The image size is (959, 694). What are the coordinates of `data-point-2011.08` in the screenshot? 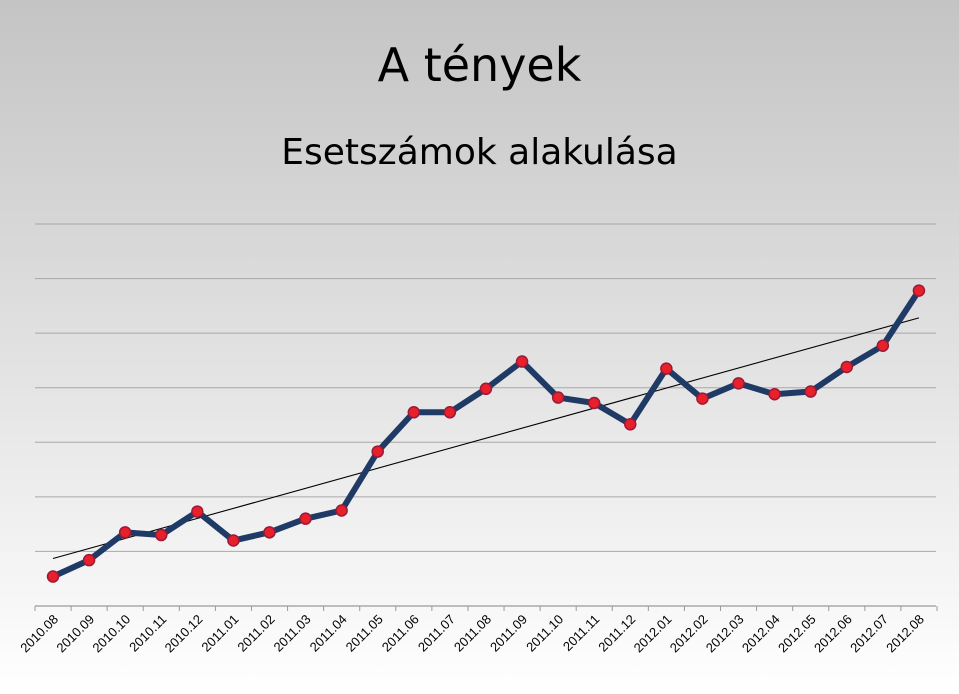 It's located at (486, 389).